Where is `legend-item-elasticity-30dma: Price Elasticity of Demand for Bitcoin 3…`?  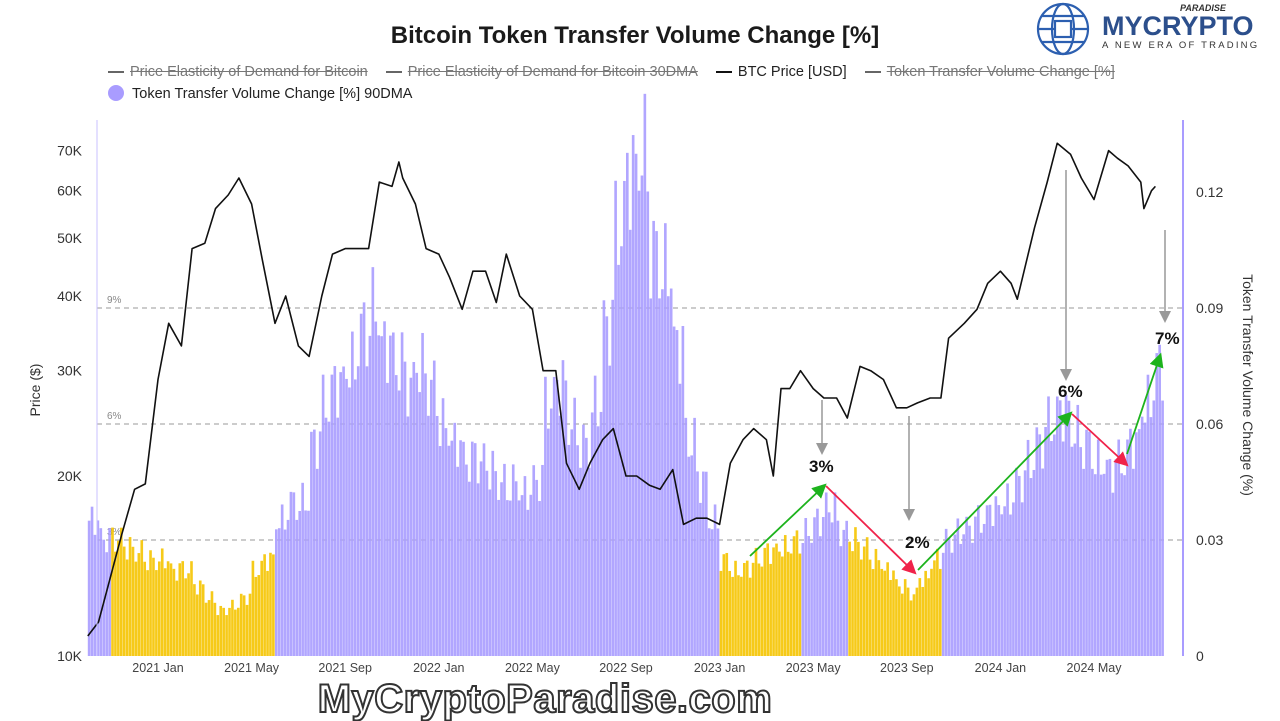 legend-item-elasticity-30dma: Price Elasticity of Demand for Bitcoin 3… is located at coordinates (541, 72).